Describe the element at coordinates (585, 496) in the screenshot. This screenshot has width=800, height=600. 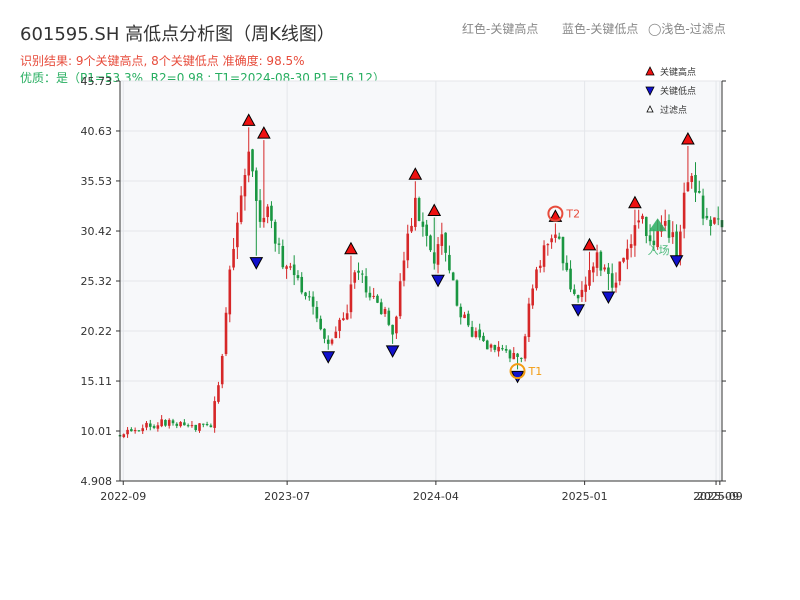
I see `x-tick-label: 2025-01` at that location.